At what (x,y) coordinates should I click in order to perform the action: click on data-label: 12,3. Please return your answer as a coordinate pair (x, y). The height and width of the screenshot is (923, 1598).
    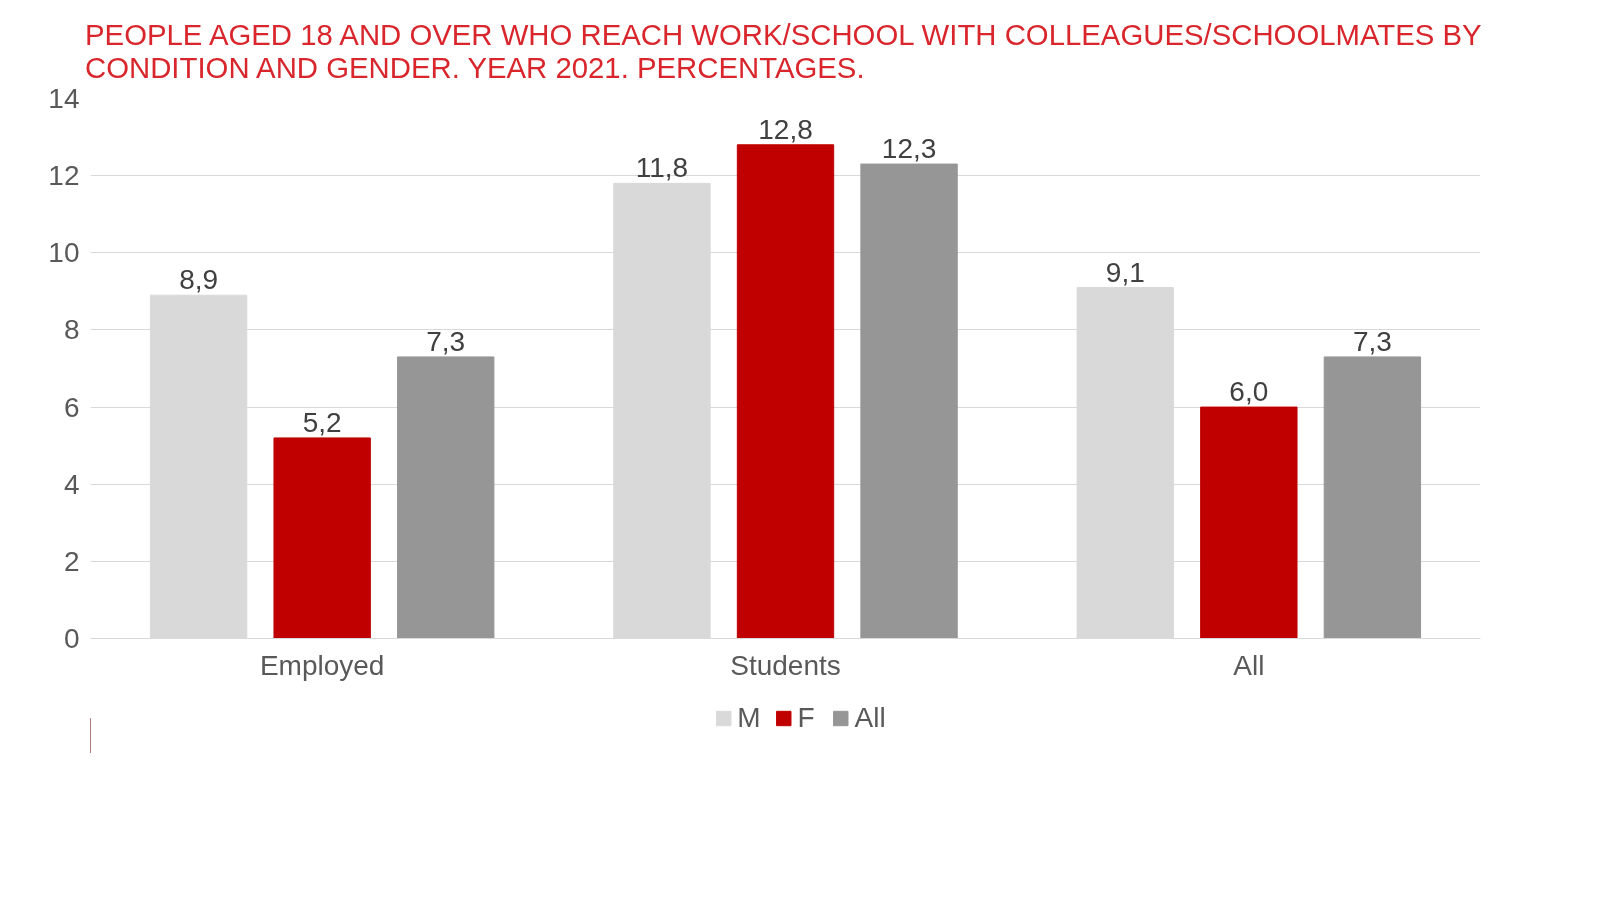
    Looking at the image, I should click on (909, 149).